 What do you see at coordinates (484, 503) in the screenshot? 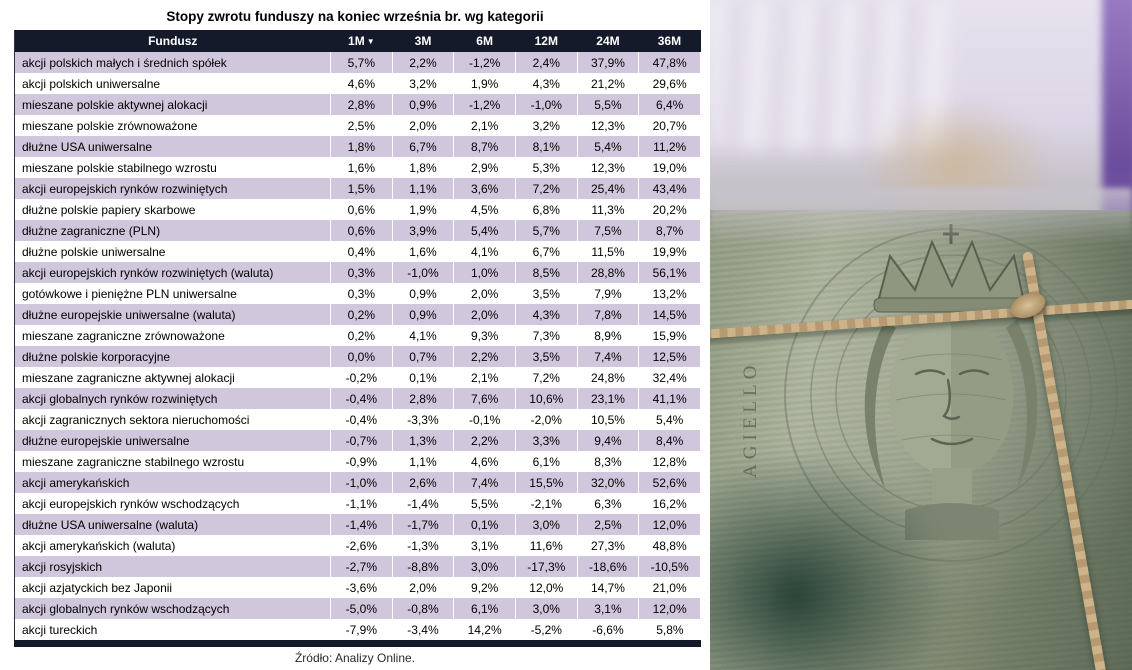
I see `return-value-cell: 5,5%` at bounding box center [484, 503].